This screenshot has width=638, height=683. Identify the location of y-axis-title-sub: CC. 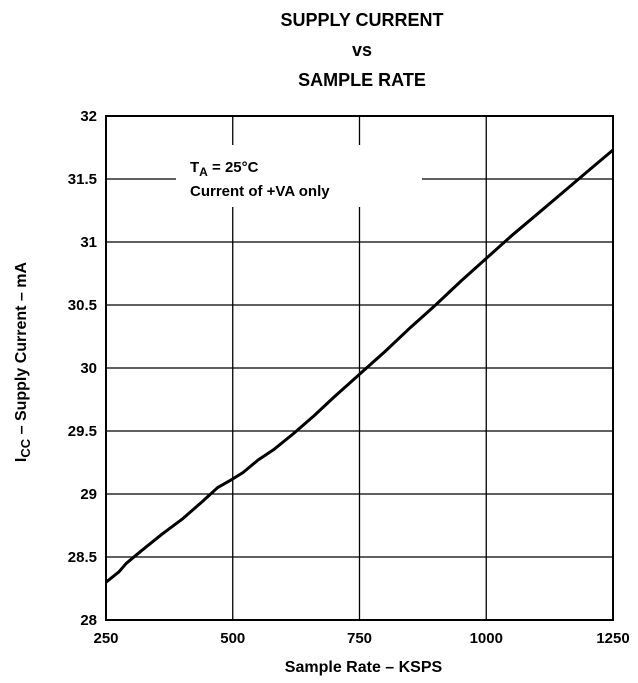
(25, 447).